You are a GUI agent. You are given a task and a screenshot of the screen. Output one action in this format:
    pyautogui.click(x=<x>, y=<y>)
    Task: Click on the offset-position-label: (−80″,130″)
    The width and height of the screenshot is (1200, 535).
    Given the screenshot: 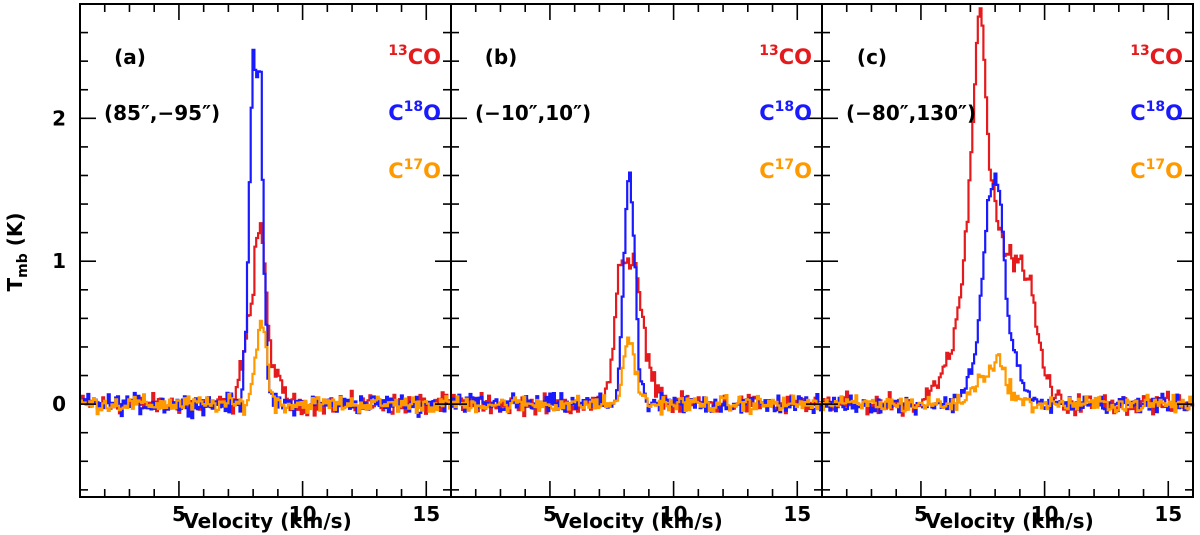 What is the action you would take?
    pyautogui.click(x=911, y=113)
    